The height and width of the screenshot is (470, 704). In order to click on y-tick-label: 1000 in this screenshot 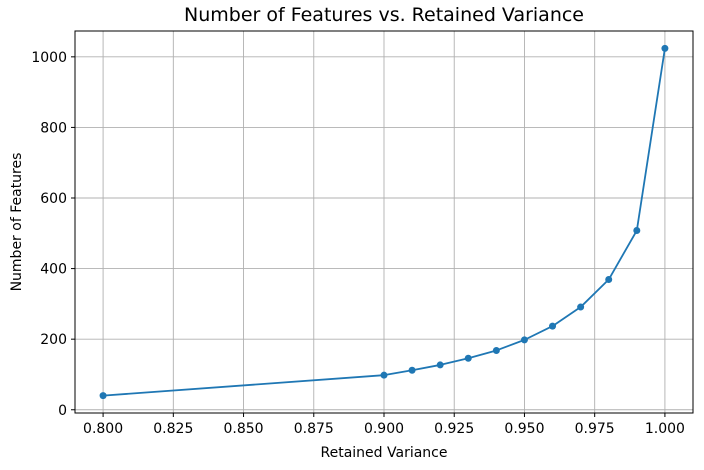, I will do `click(49, 58)`.